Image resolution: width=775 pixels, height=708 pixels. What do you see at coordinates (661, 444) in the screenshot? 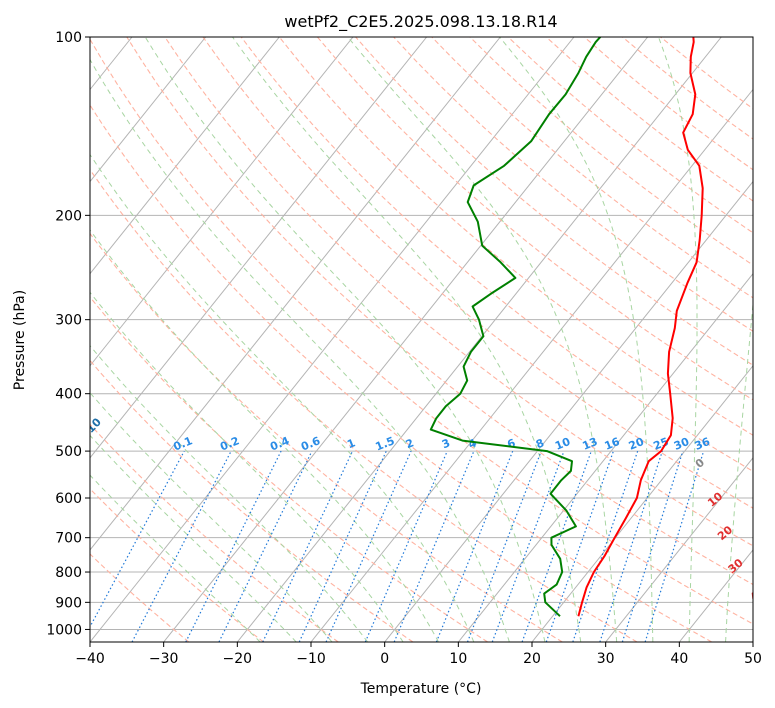
I see `mixing-ratio-label: 25` at bounding box center [661, 444].